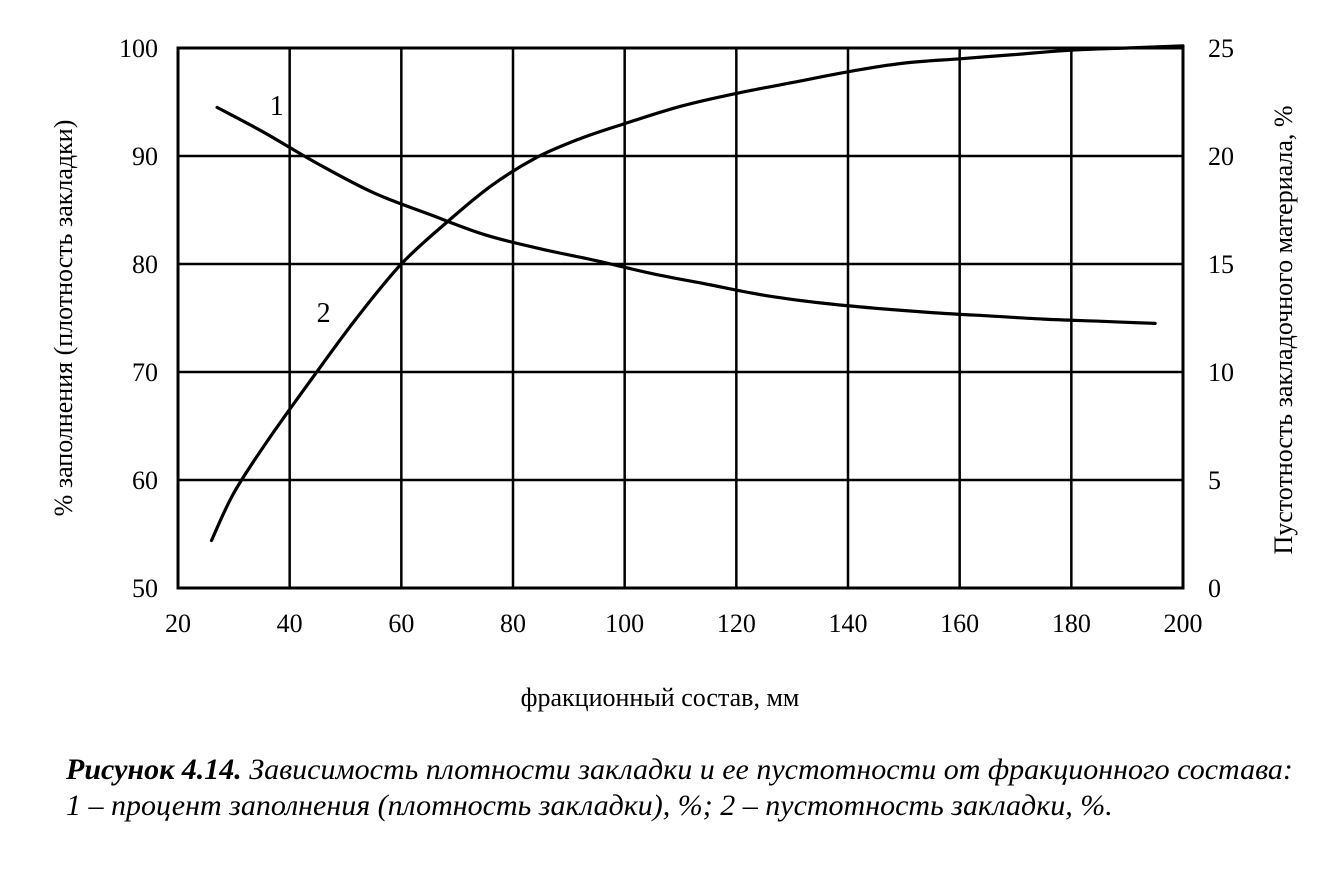 The width and height of the screenshot is (1325, 890). Describe the element at coordinates (277, 106) in the screenshot. I see `series-1-label: 1` at that location.